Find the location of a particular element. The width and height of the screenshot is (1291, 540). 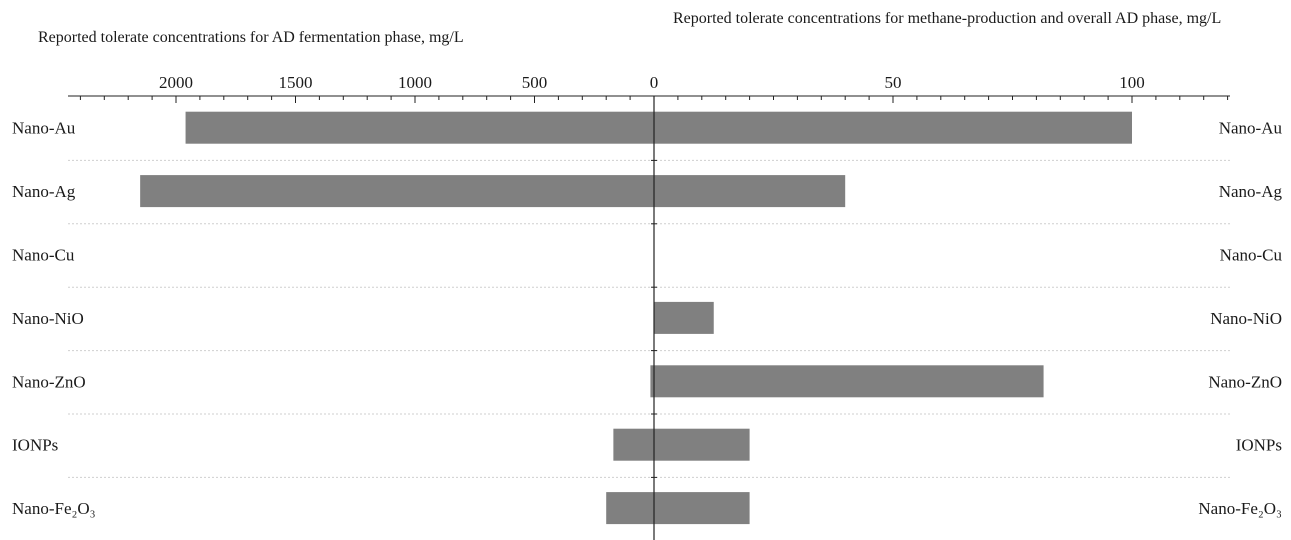

right-tick-label: 0 is located at coordinates (654, 82).